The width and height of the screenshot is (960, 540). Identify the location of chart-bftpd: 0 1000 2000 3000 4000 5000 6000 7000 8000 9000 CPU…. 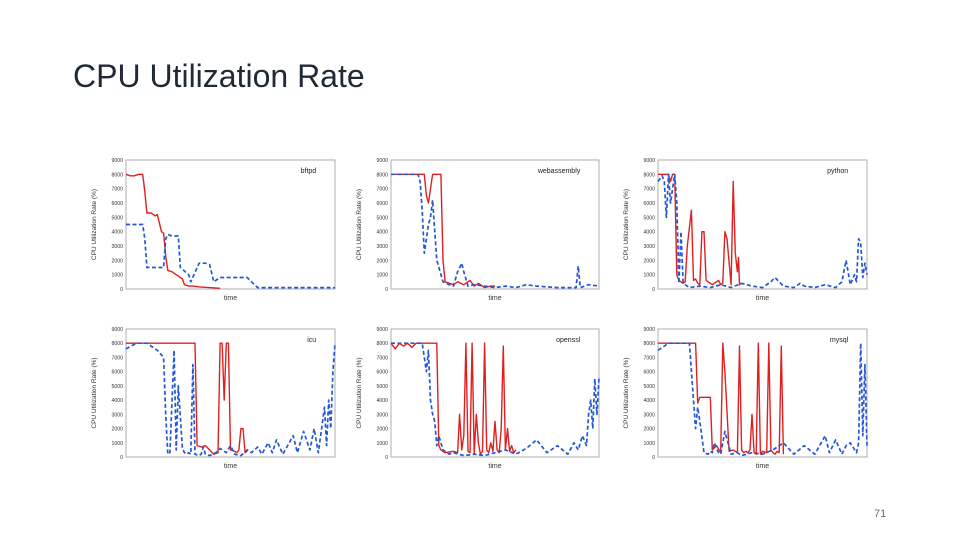
(213, 230).